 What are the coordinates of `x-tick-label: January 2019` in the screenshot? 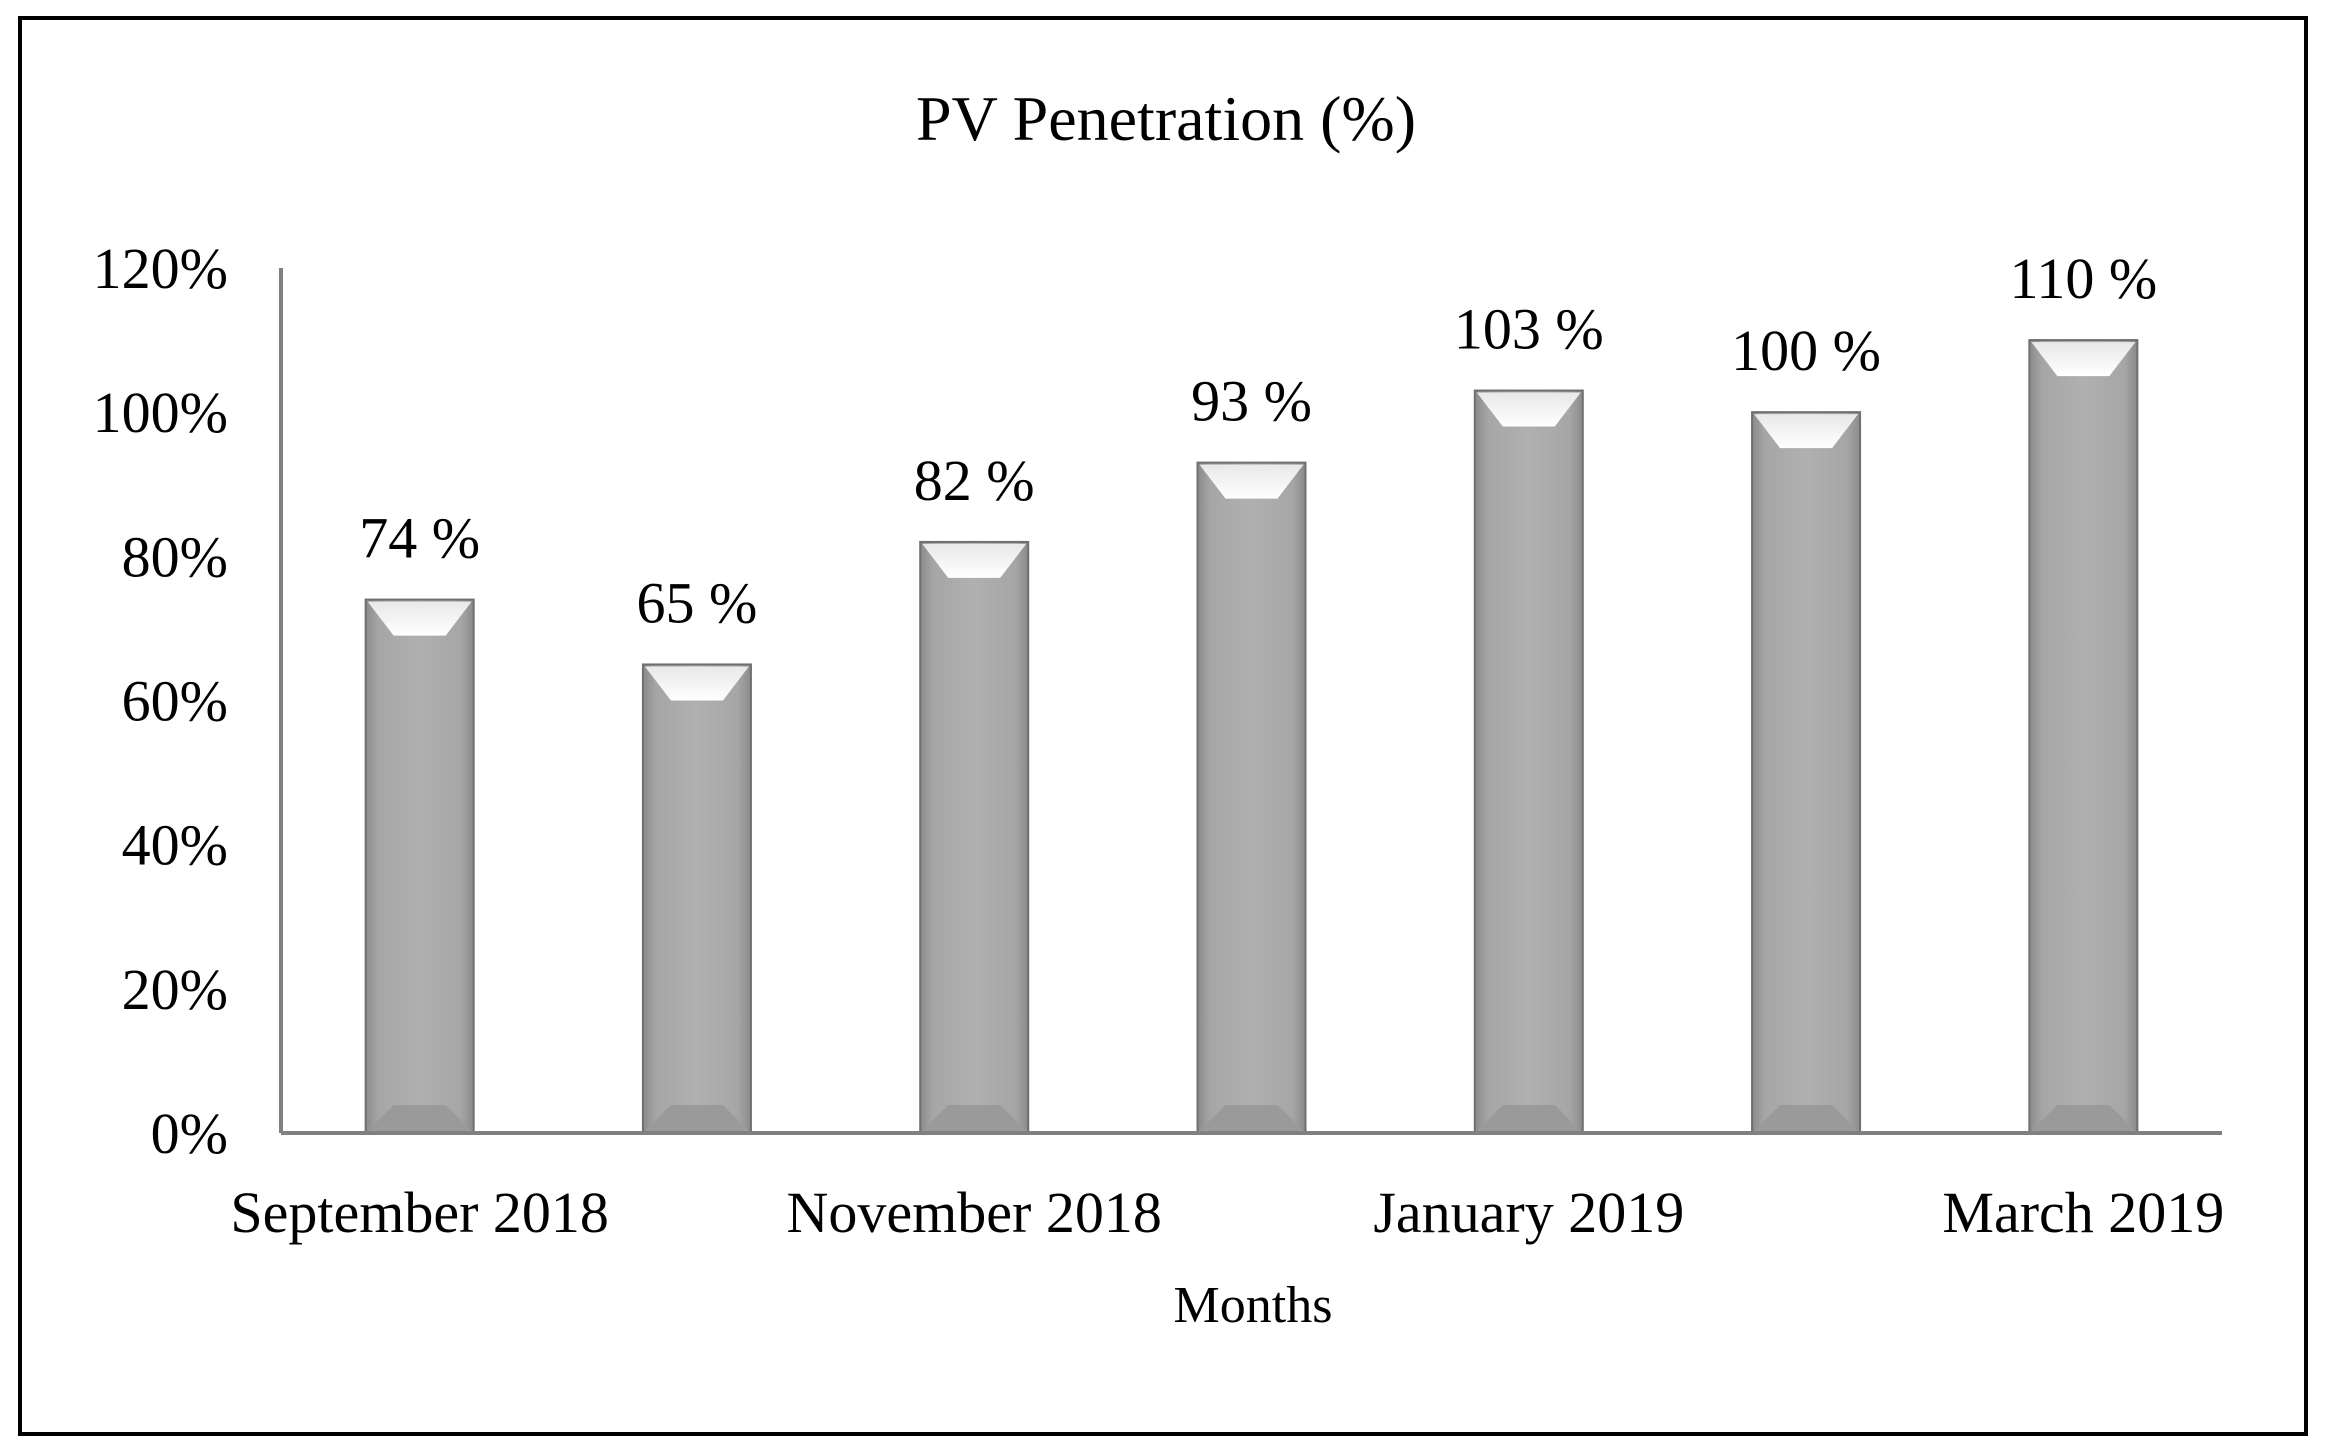 It's located at (1528, 1212).